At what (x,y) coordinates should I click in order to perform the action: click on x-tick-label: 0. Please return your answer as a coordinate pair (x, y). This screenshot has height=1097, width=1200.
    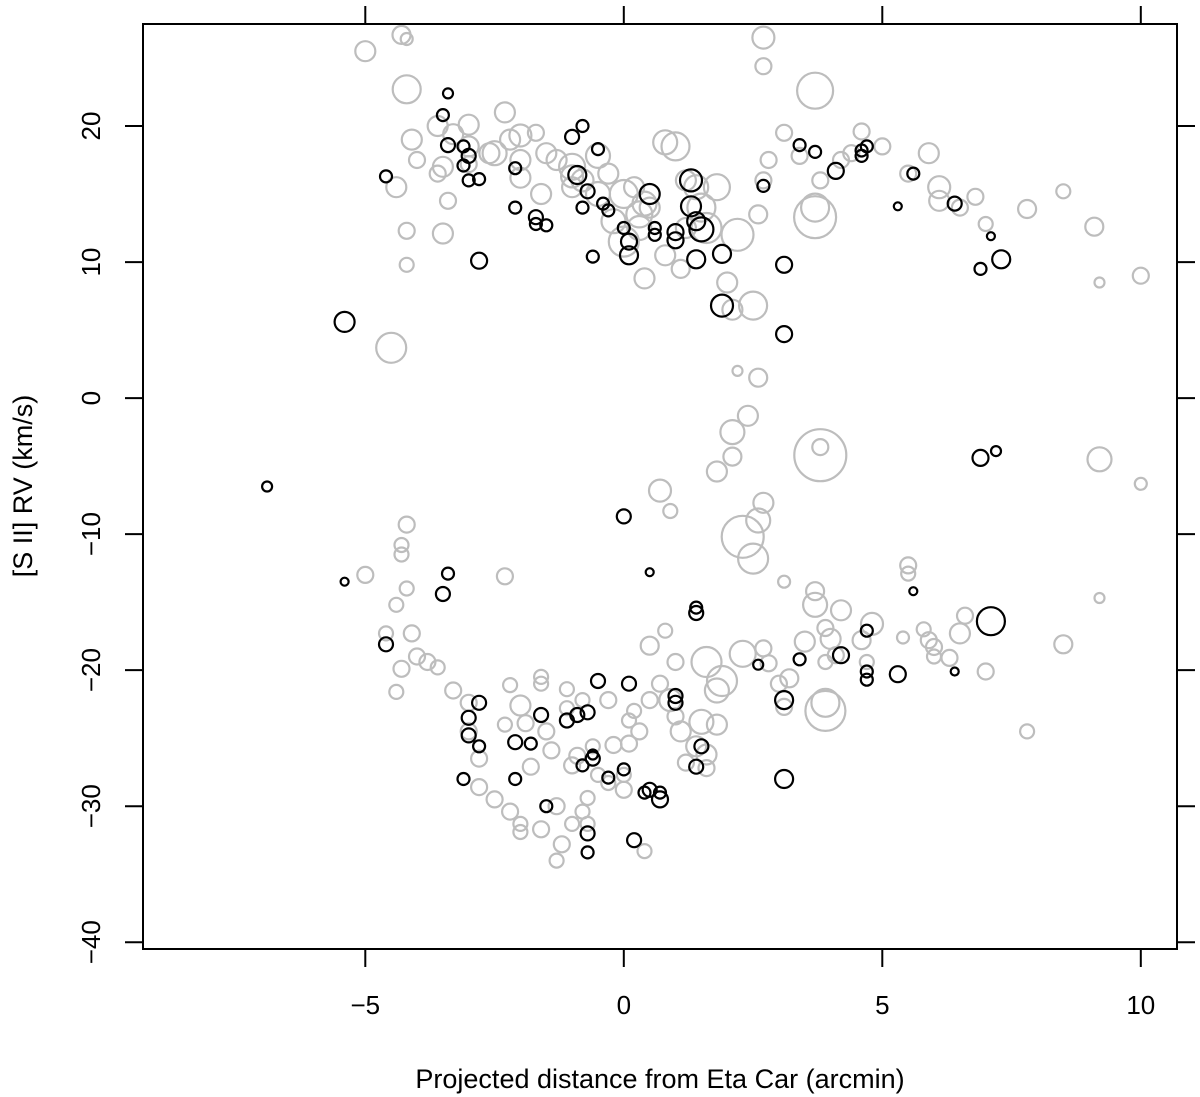
    Looking at the image, I should click on (624, 1005).